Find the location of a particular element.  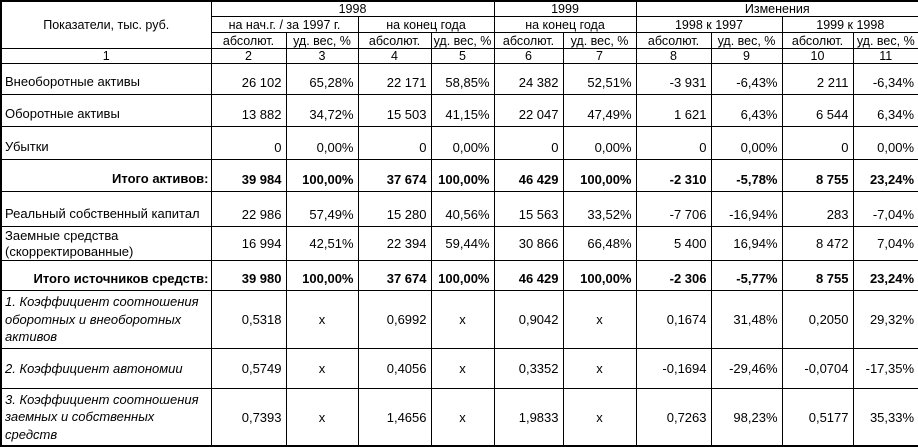

column-number: 1 is located at coordinates (106, 56).